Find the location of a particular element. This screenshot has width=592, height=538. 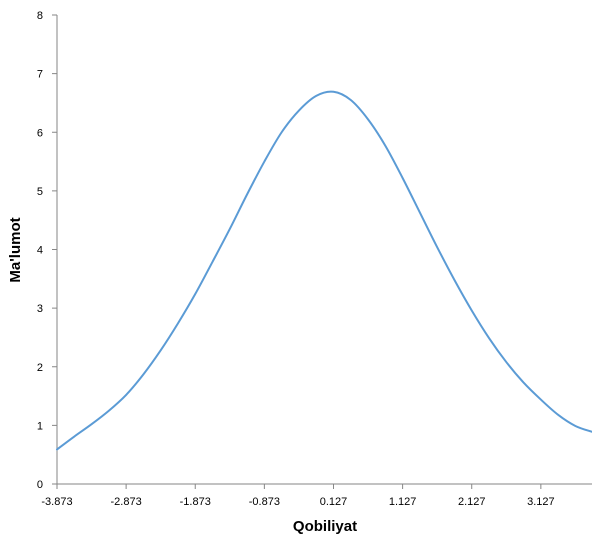

y-axis-title: Ma'lumot is located at coordinates (15, 249).